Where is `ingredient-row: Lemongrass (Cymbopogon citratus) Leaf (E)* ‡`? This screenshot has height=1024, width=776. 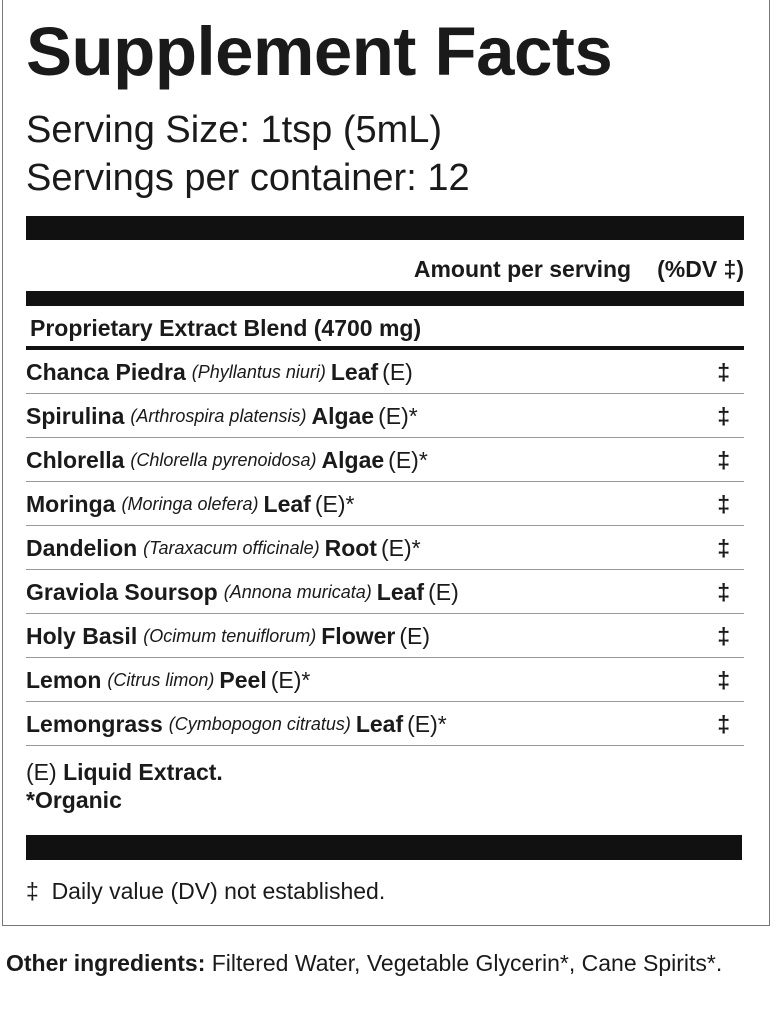 ingredient-row: Lemongrass (Cymbopogon citratus) Leaf (E)* ‡ is located at coordinates (385, 724).